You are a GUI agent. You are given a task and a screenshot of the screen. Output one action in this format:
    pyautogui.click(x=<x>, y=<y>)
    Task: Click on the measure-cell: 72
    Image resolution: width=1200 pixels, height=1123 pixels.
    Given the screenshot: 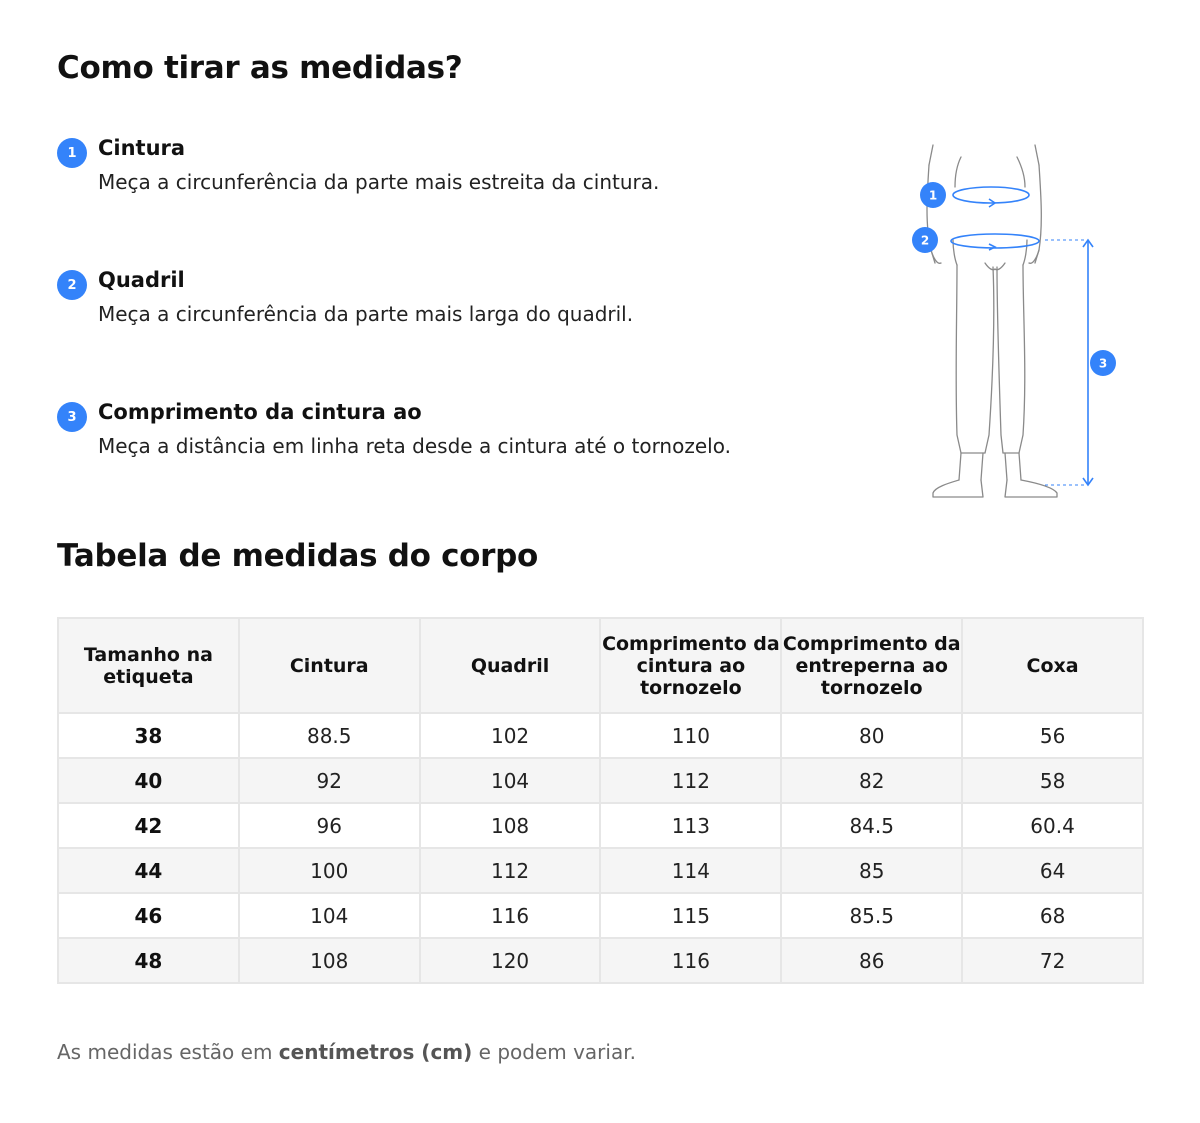 What is the action you would take?
    pyautogui.click(x=1052, y=960)
    